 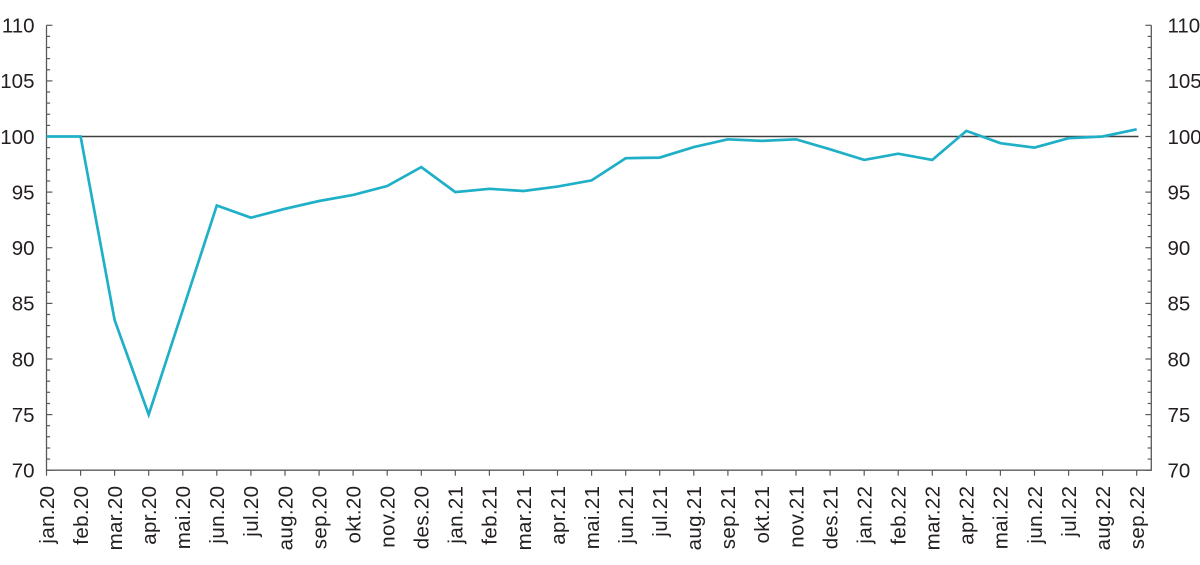 I want to click on svg-text: mai.22, so click(x=1001, y=518).